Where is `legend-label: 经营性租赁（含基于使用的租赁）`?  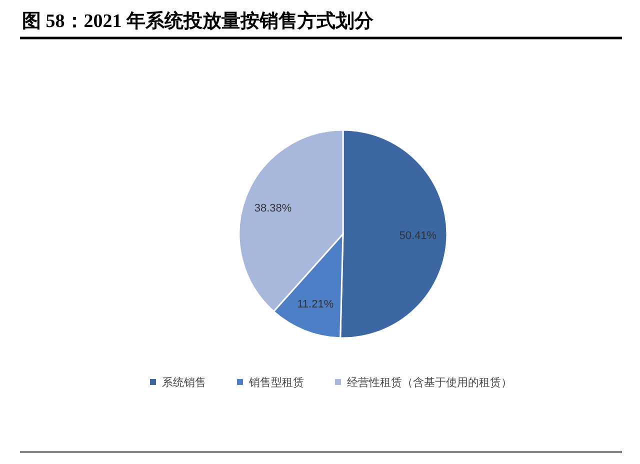
legend-label: 经营性租赁（含基于使用的租赁） is located at coordinates (429, 382).